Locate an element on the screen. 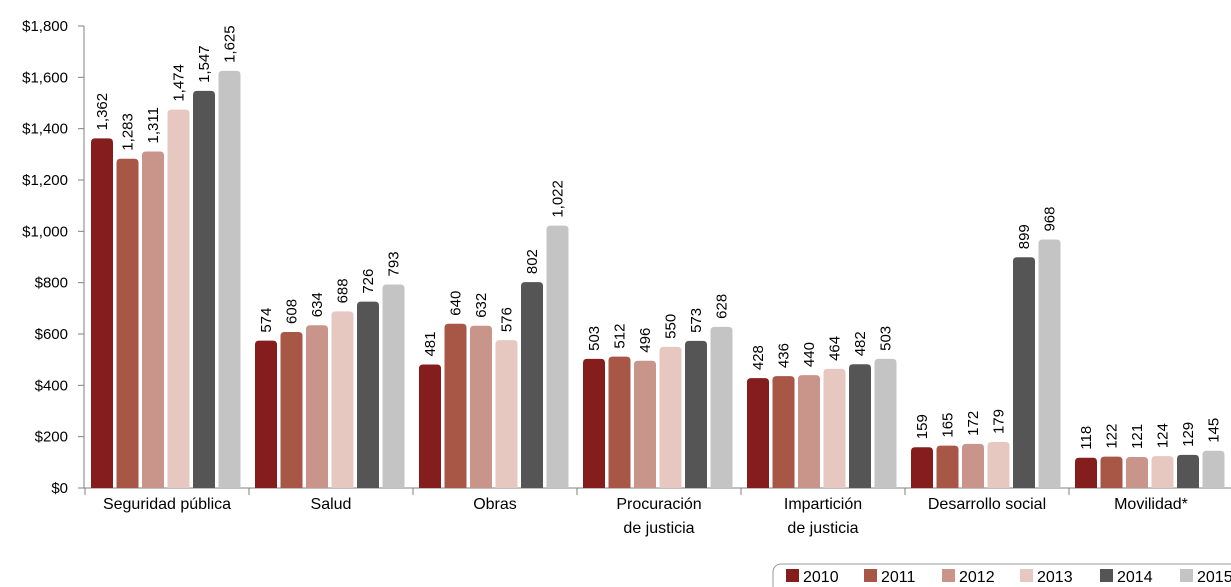  data-label: 1,474 is located at coordinates (179, 83).